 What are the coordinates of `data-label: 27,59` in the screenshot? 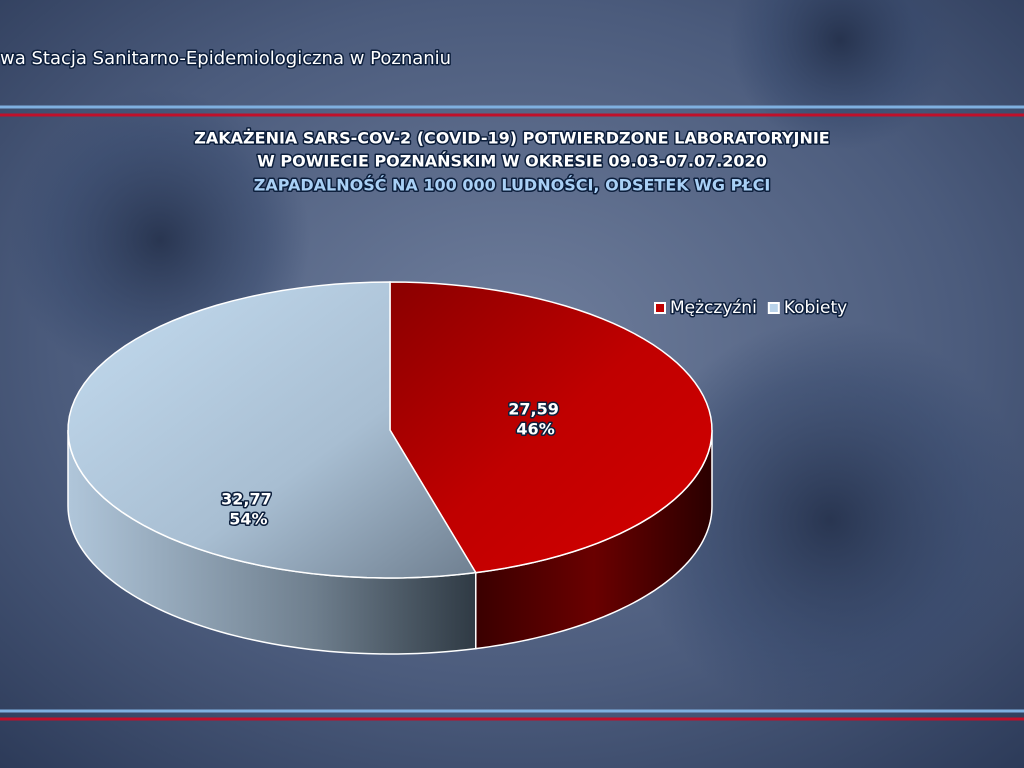 It's located at (533, 409).